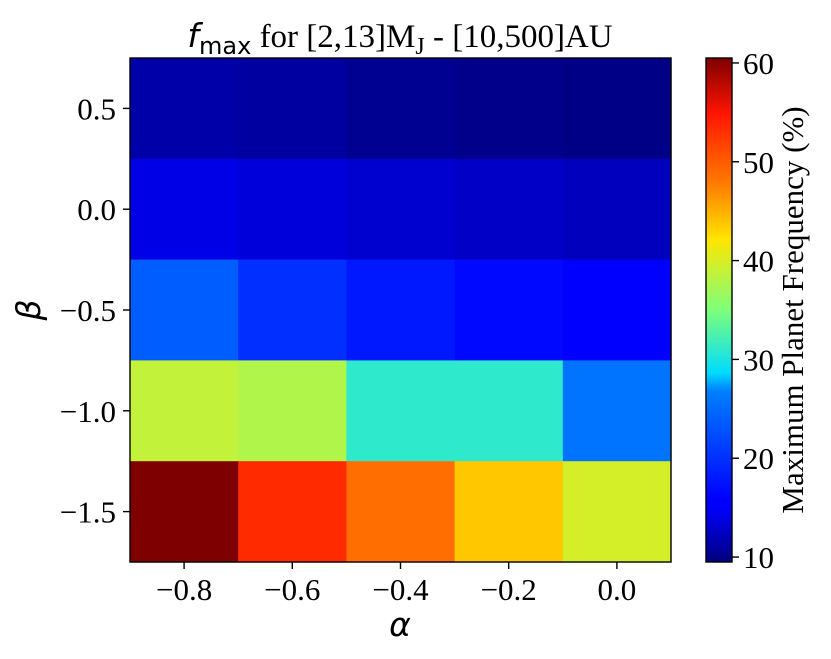 This screenshot has height=659, width=831. Describe the element at coordinates (758, 162) in the screenshot. I see `colorbar-tick-label: 50` at that location.